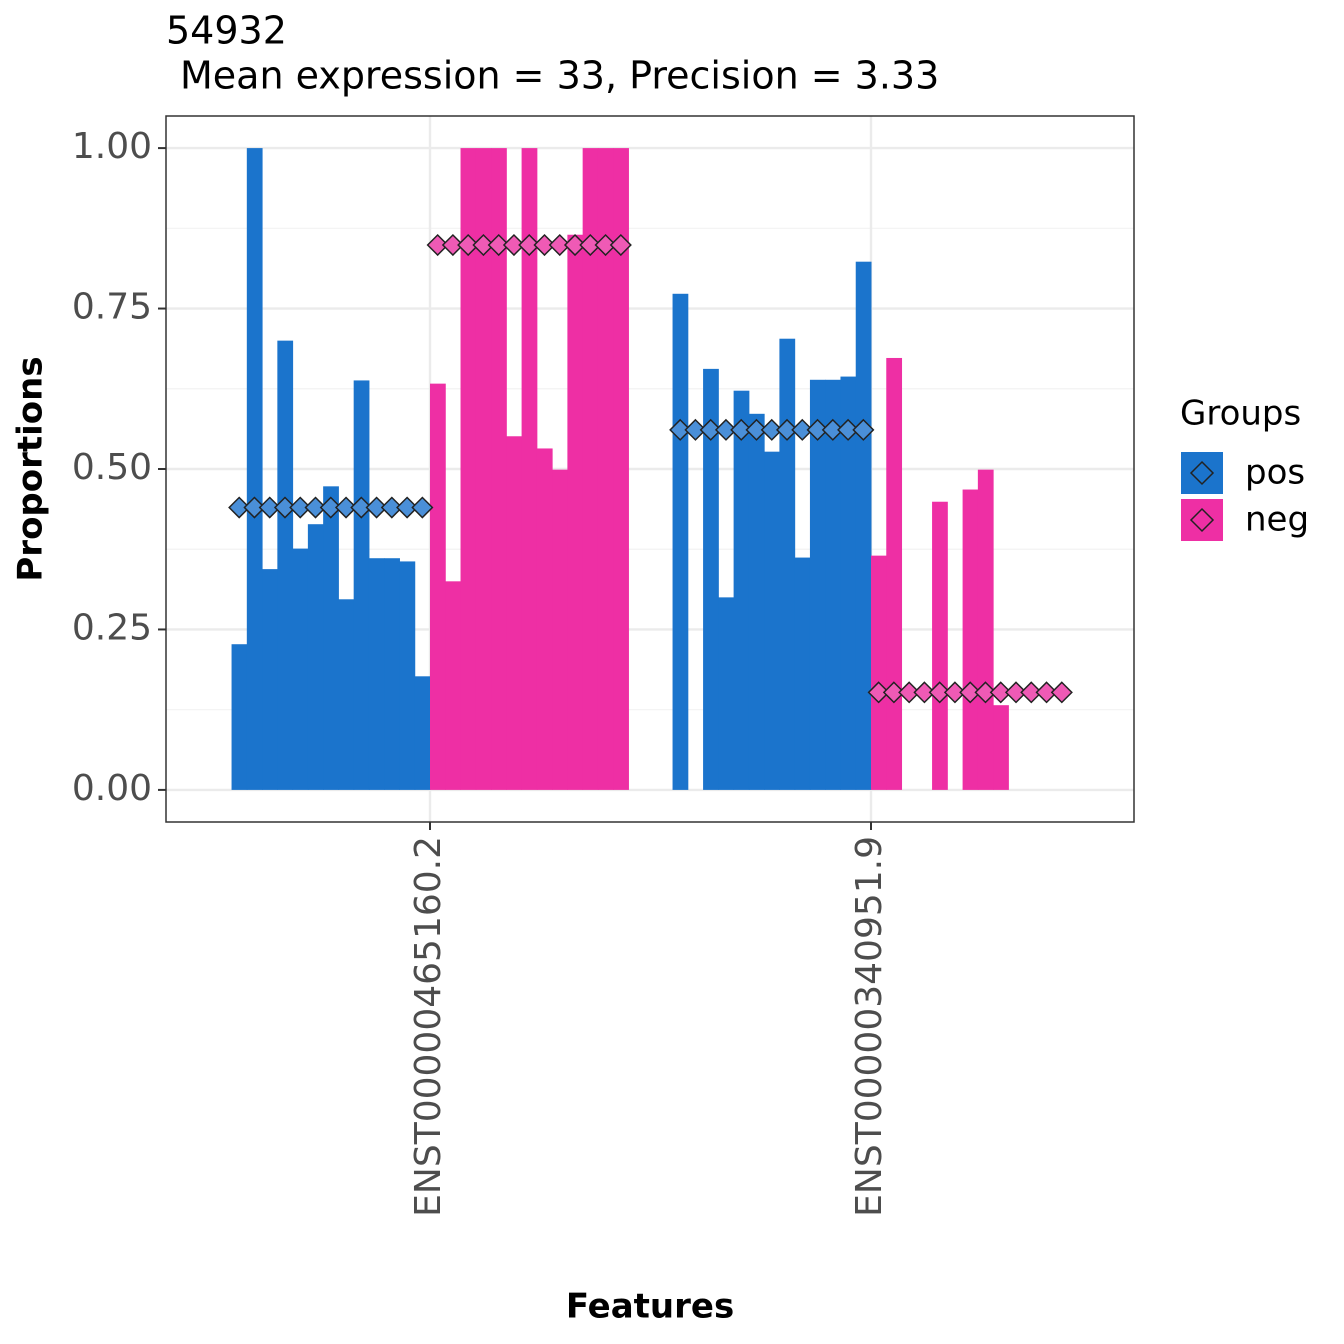 The height and width of the screenshot is (1344, 1344). I want to click on x-tick-label: ENST00000340951.9, so click(869, 1026).